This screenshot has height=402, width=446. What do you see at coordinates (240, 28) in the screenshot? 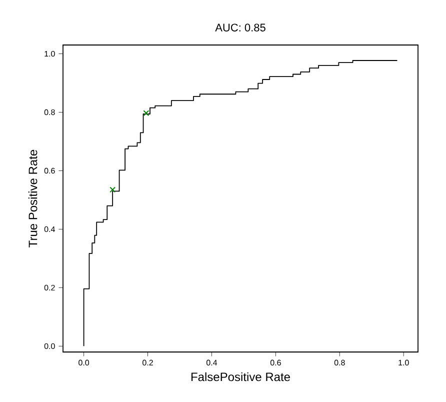
I see `chart-title: AUC: 0.85` at bounding box center [240, 28].